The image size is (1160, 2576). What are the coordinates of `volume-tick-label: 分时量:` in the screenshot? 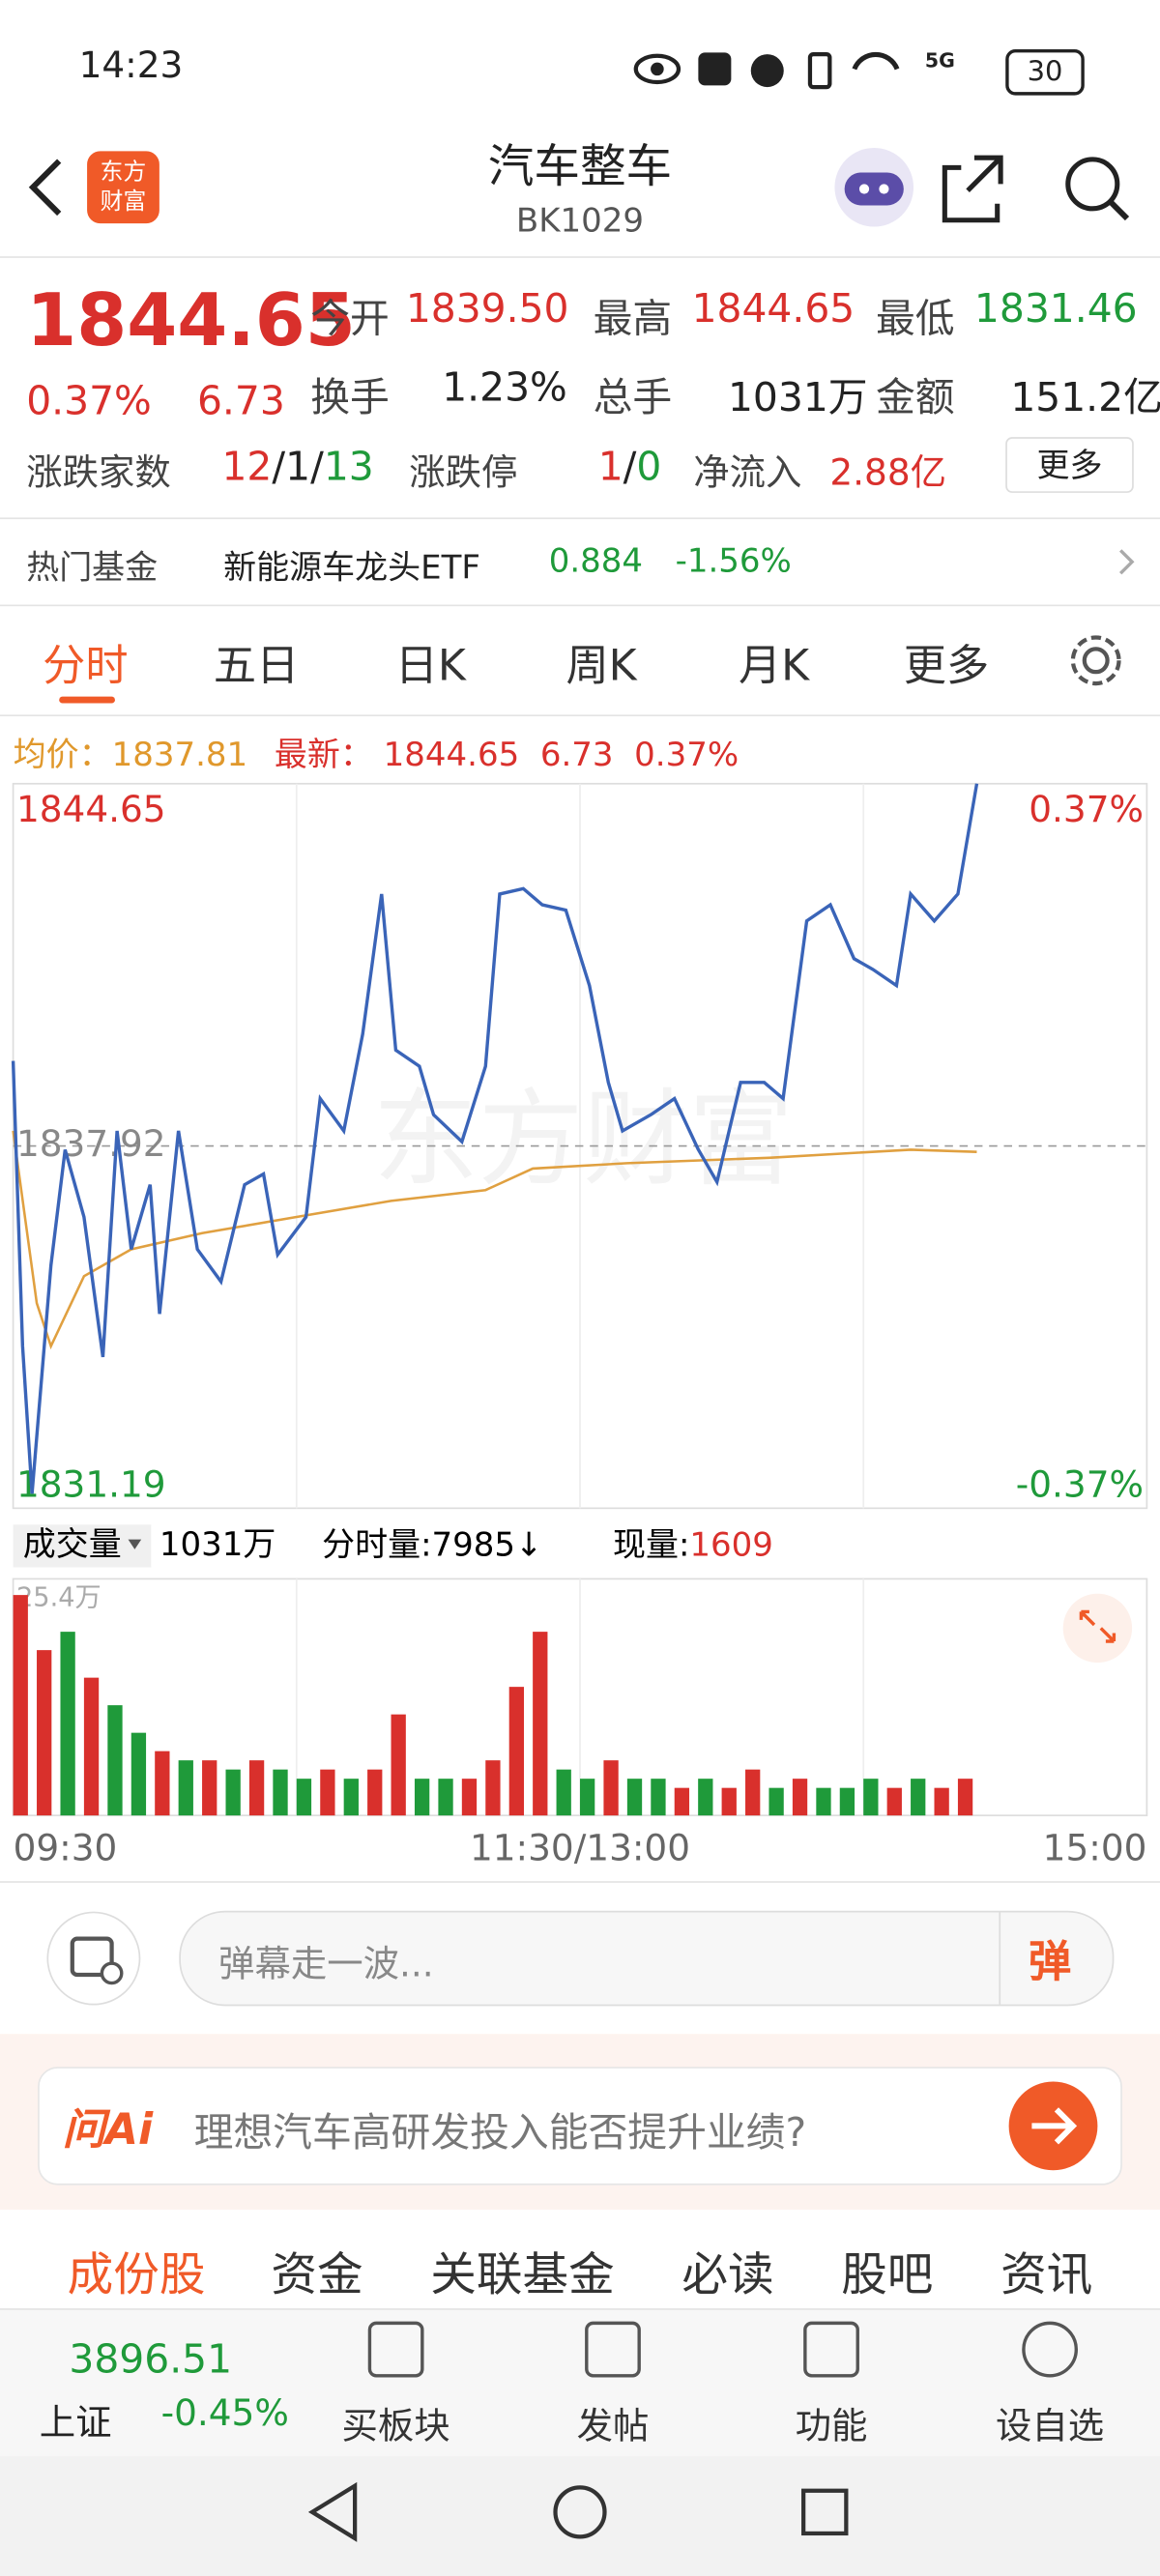 It's located at (377, 1544).